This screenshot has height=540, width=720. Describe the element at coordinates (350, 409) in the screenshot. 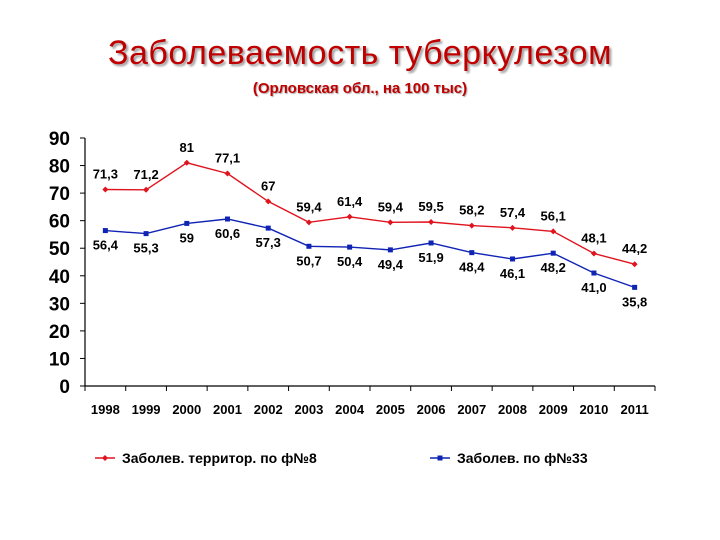

I see `x-tick-label: 2004` at that location.